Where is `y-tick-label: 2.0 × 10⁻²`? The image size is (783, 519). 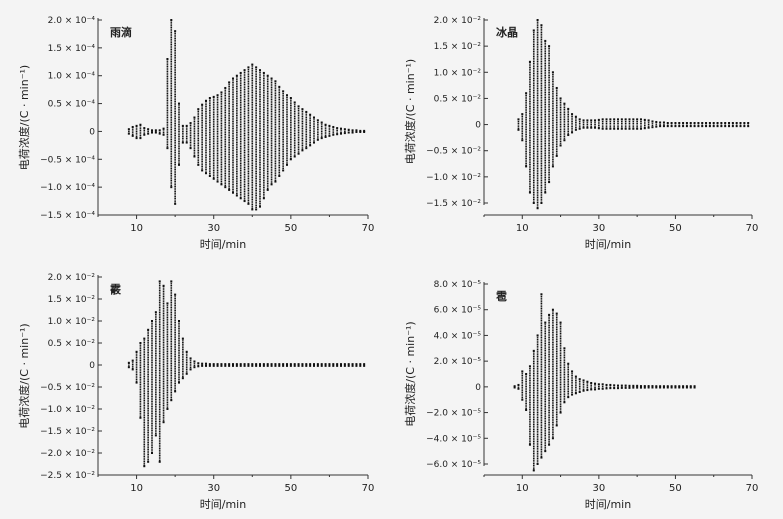
y-tick-label: 2.0 × 10⁻² is located at coordinates (72, 278).